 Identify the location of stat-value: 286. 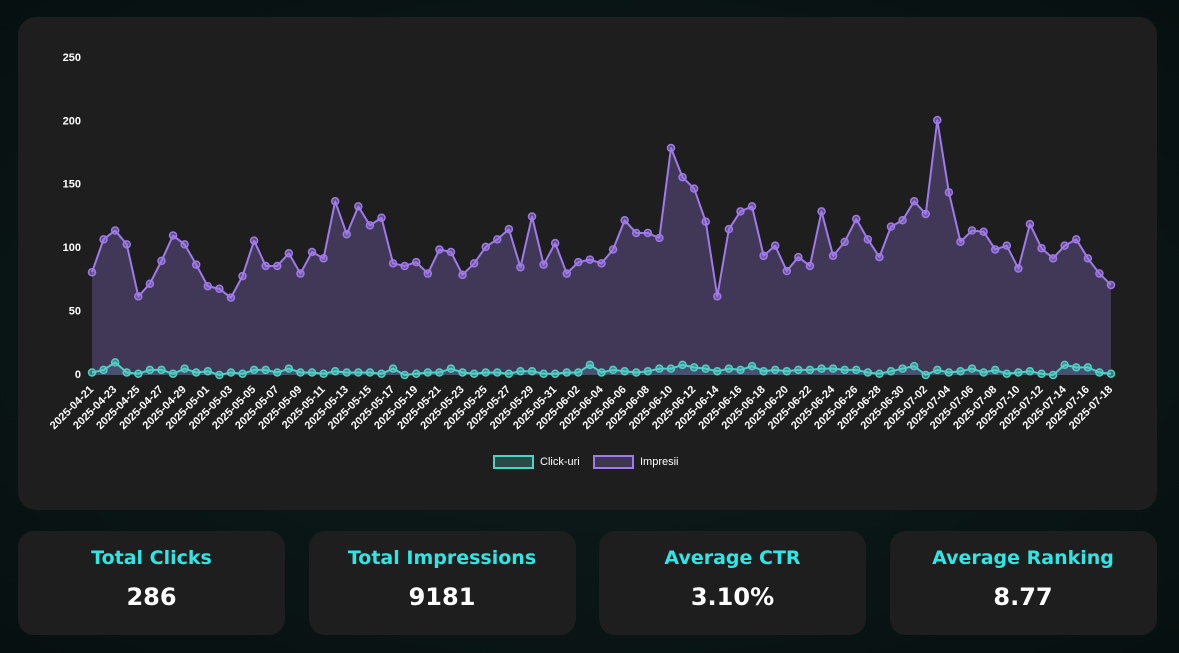
(151, 597).